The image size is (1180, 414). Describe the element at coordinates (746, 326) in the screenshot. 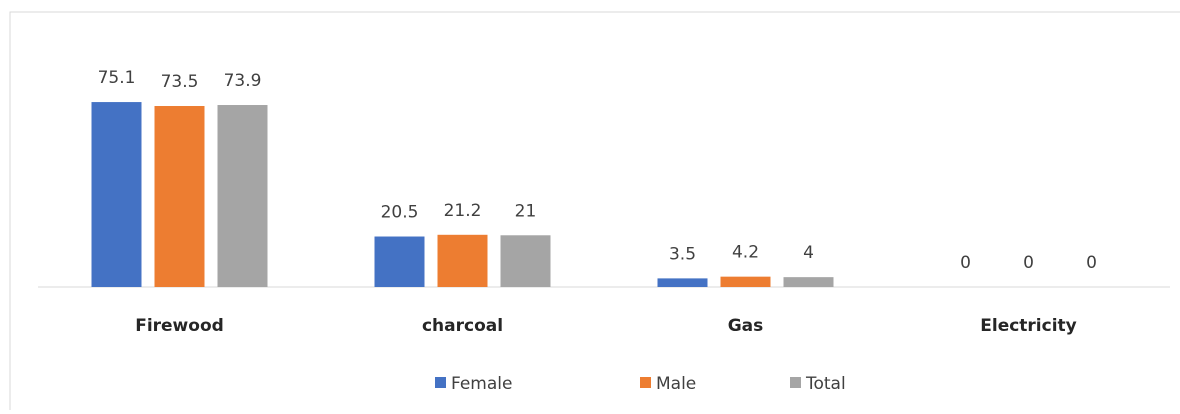

I see `x-tick-label: Gas` at that location.